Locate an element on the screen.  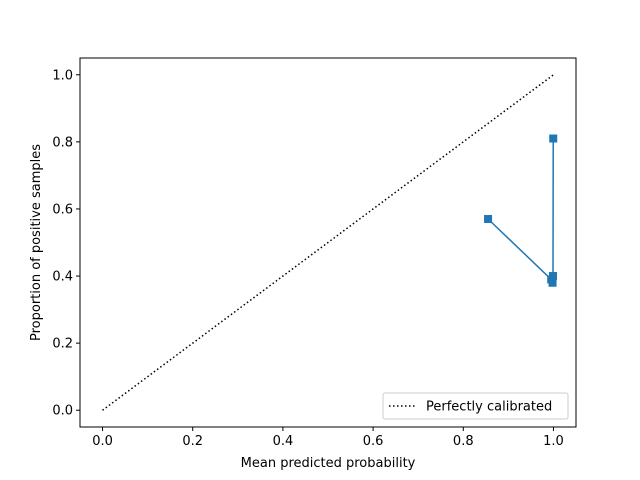
y-tick-label: 0.4 is located at coordinates (62, 277).